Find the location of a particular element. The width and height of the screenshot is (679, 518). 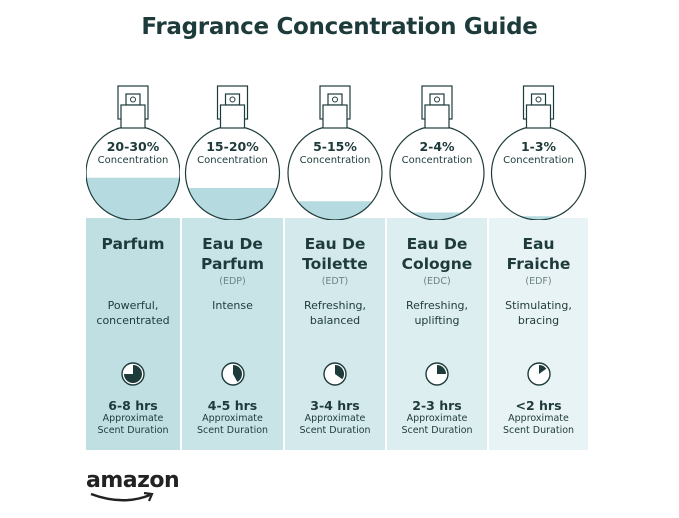

concentration-label: 5-15% Concentration is located at coordinates (335, 152).